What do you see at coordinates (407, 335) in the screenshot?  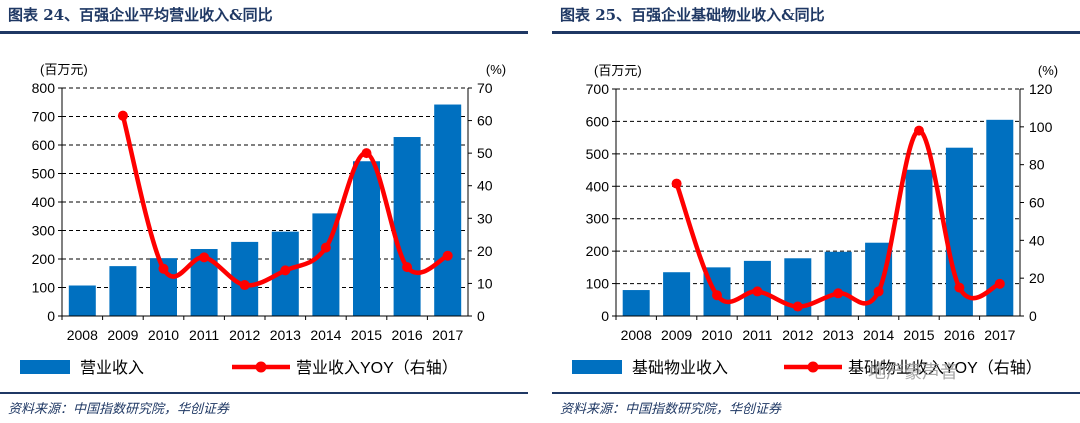 I see `x-tick-label: 2016` at bounding box center [407, 335].